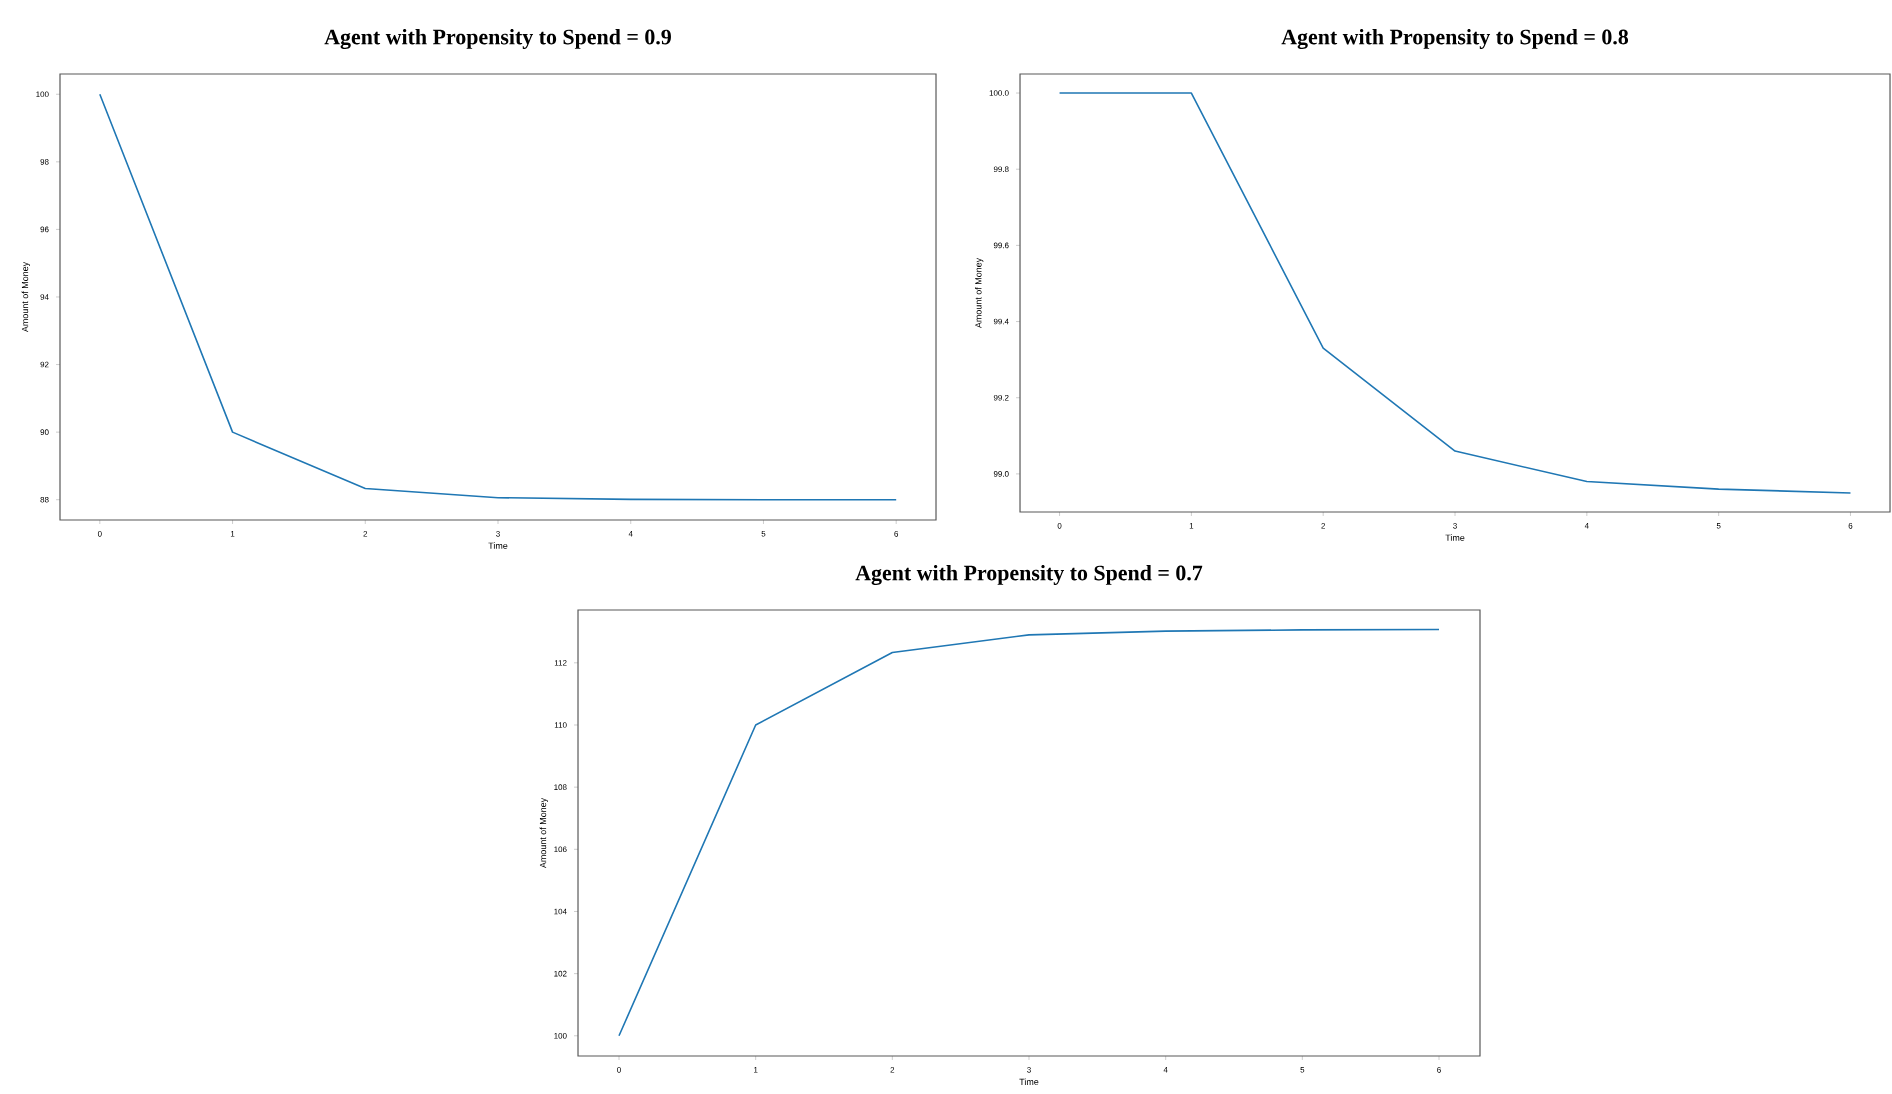 This screenshot has width=1892, height=1094. I want to click on chart-title: Agent with Propensity to Spend = 0.9, so click(497, 39).